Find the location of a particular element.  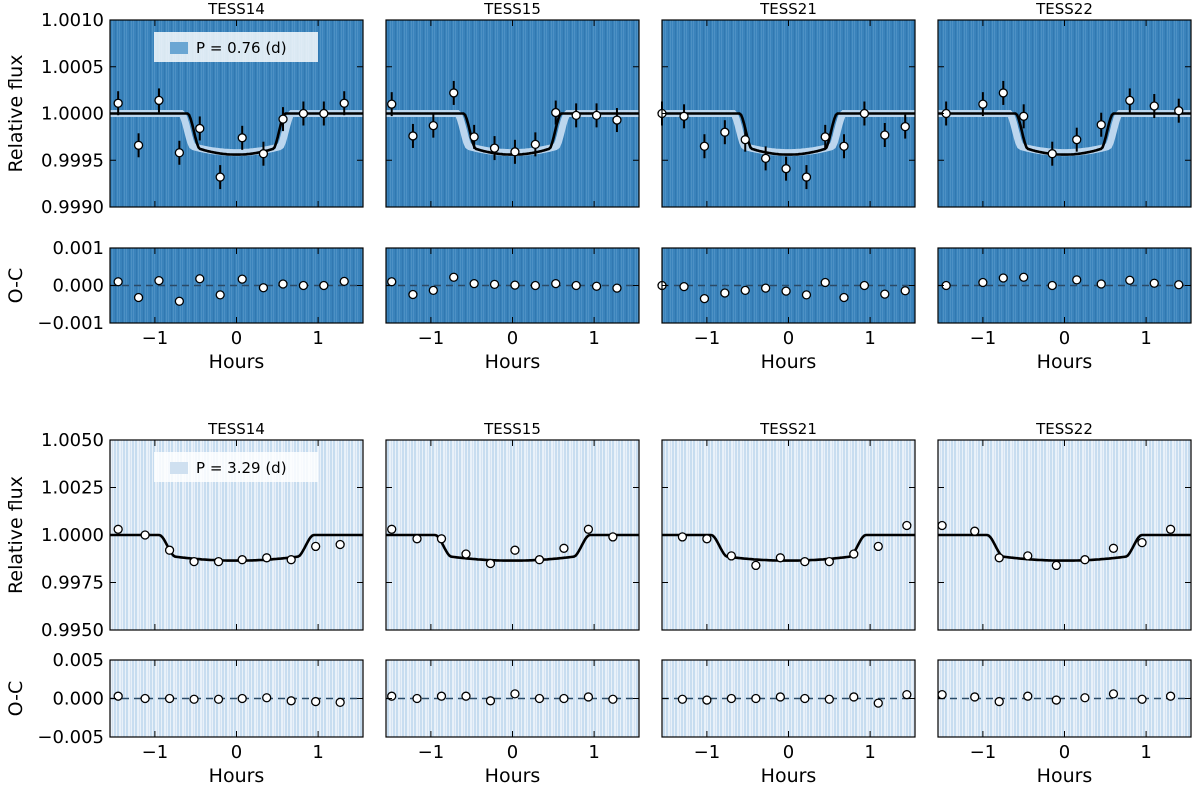

panel-P076d-TESS15: TESS15 −1 0 1 Hours is located at coordinates (512, 186).